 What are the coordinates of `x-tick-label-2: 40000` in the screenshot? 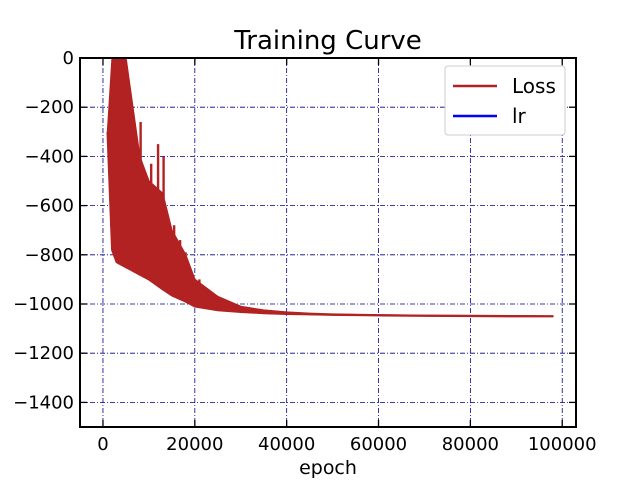 It's located at (286, 444).